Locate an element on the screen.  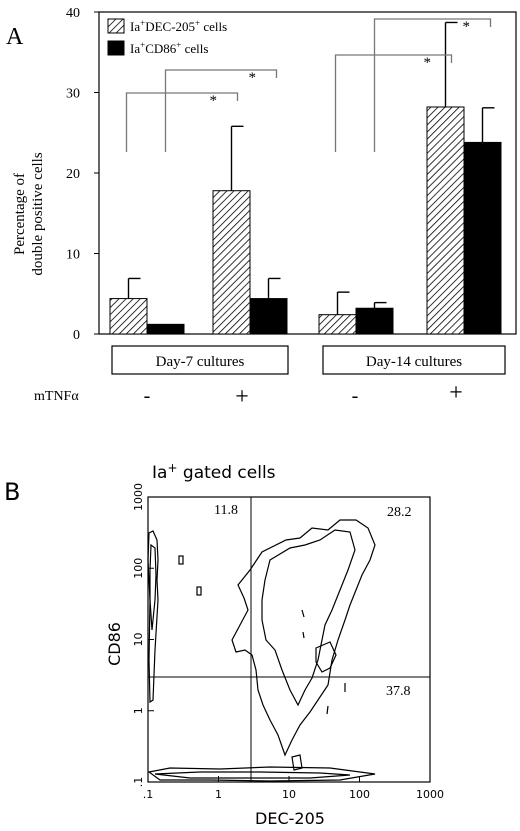
flow-x-tick-label: 1 is located at coordinates (218, 794).